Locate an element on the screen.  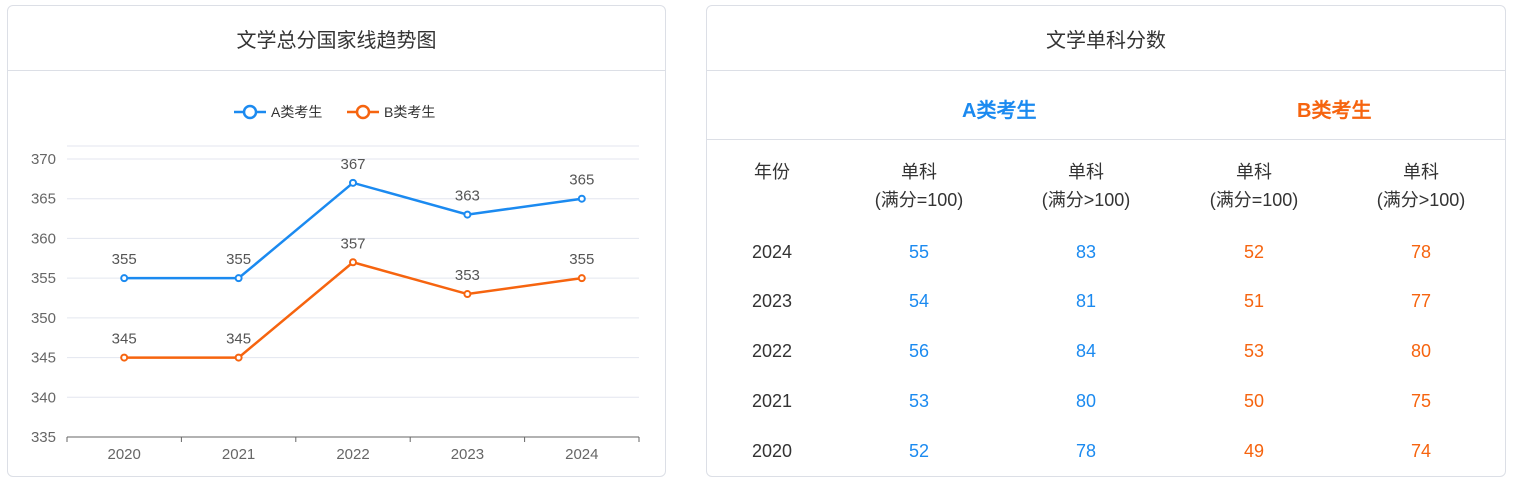
cell-agt100: 78 is located at coordinates (1086, 451).